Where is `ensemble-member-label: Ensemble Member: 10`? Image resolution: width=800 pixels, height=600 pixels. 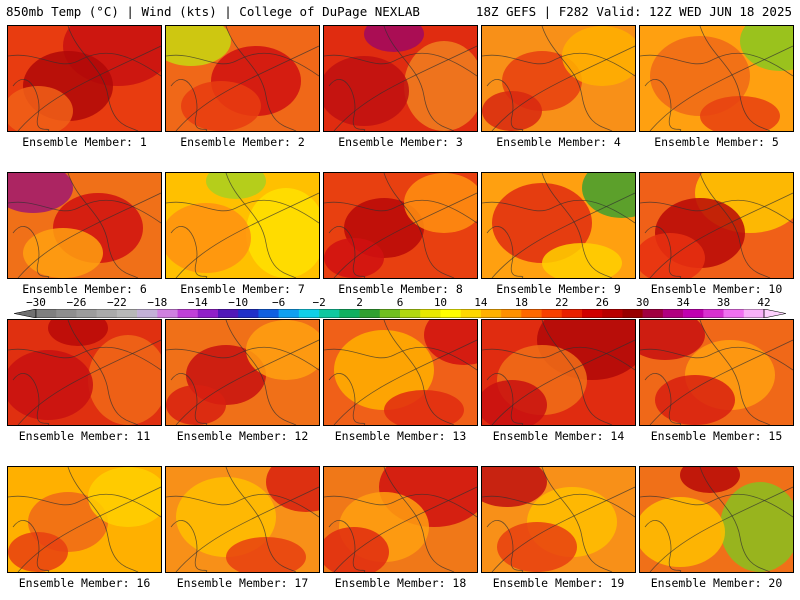 ensemble-member-label: Ensemble Member: 10 is located at coordinates (716, 289).